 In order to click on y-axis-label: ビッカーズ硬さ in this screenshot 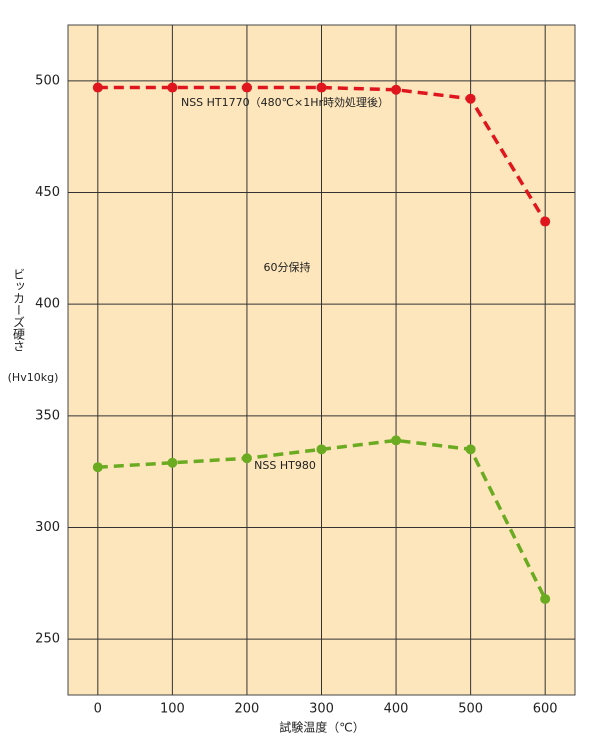, I will do `click(19, 310)`.